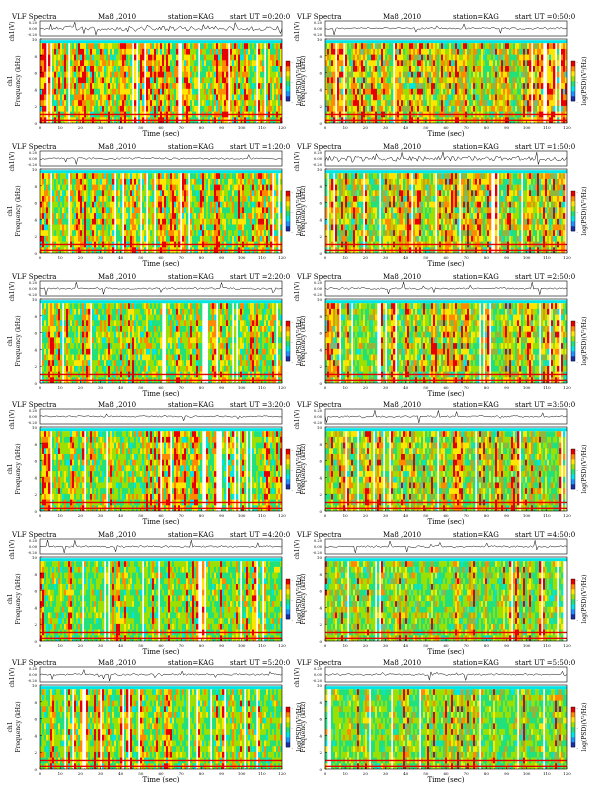  Describe the element at coordinates (61, 127) in the screenshot. I see `time-tick-label: 10` at that location.